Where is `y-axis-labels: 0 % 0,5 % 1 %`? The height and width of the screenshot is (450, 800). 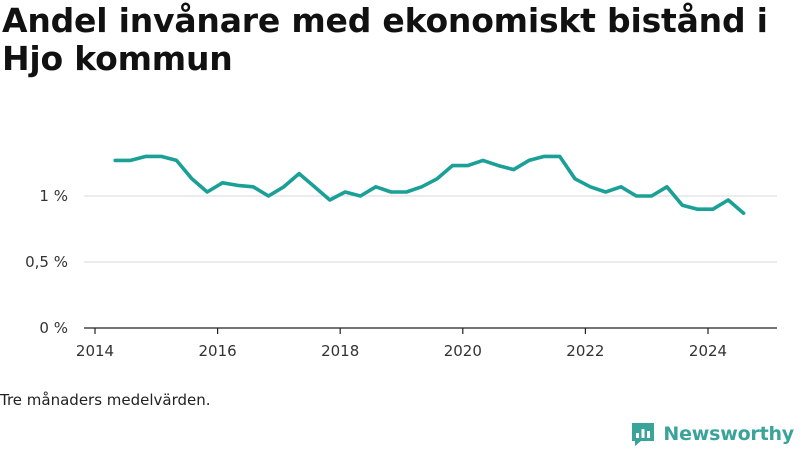 y-axis-labels: 0 % 0,5 % 1 % is located at coordinates (46, 262).